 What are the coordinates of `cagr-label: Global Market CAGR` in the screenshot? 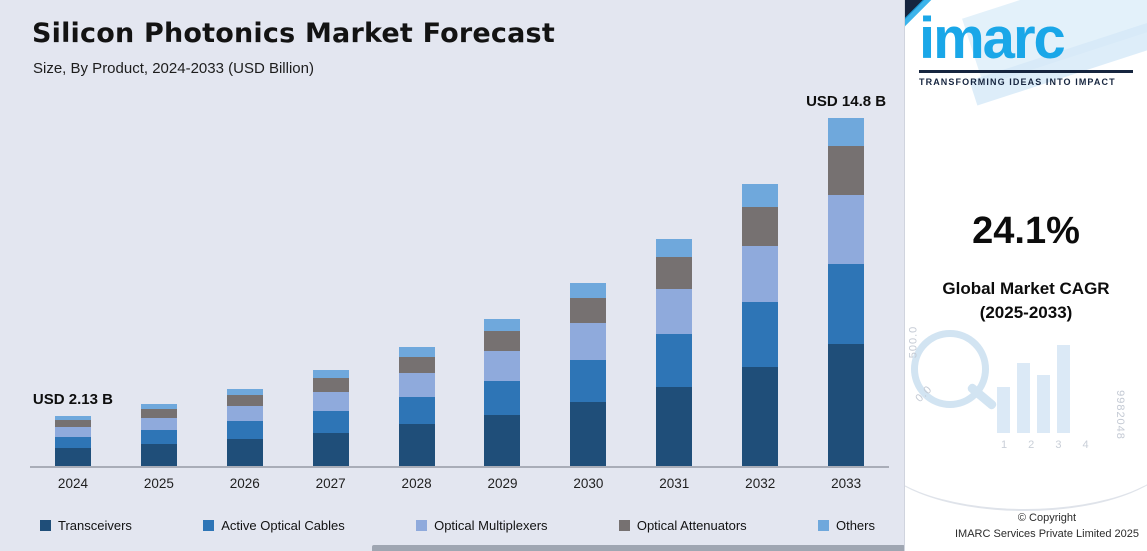 It's located at (1026, 288).